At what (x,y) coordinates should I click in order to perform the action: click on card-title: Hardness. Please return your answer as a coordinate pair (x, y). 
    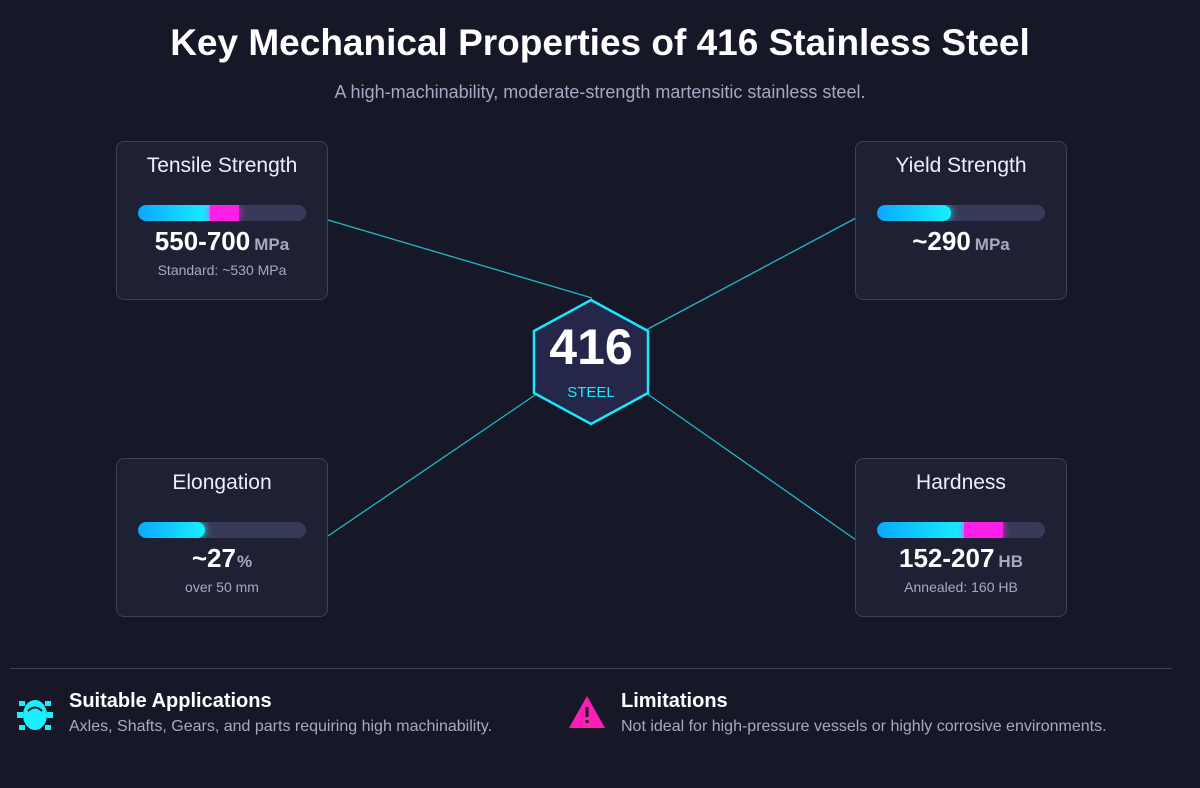
    Looking at the image, I should click on (961, 482).